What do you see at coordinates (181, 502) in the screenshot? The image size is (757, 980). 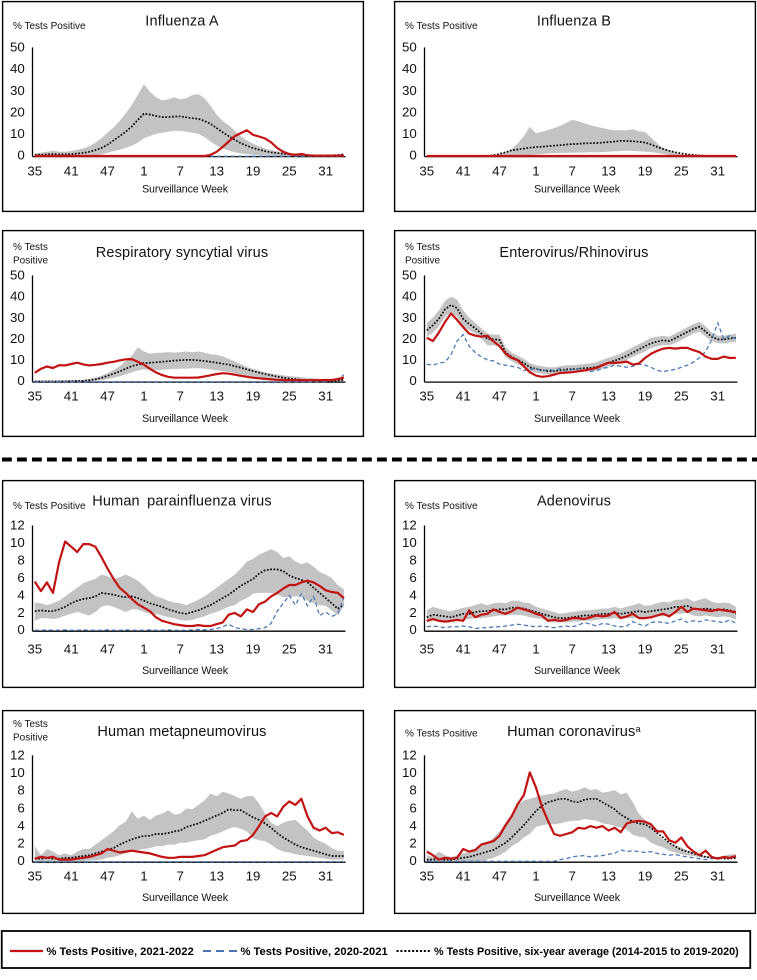 I see `svg-text: Human parainfluenza virus` at bounding box center [181, 502].